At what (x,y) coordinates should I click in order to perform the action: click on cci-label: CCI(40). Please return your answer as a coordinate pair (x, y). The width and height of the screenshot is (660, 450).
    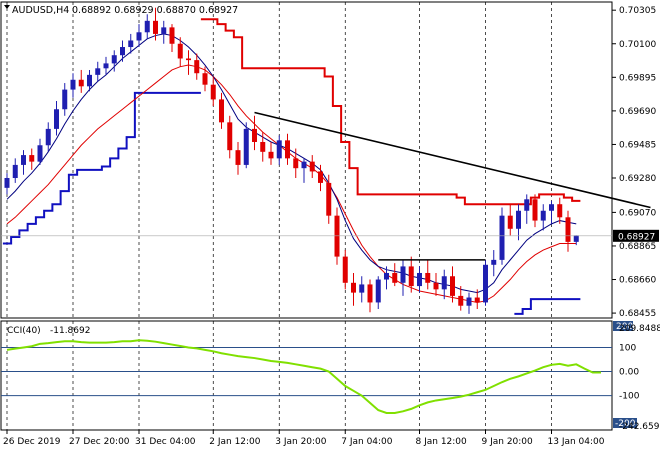
    Looking at the image, I should click on (24, 331).